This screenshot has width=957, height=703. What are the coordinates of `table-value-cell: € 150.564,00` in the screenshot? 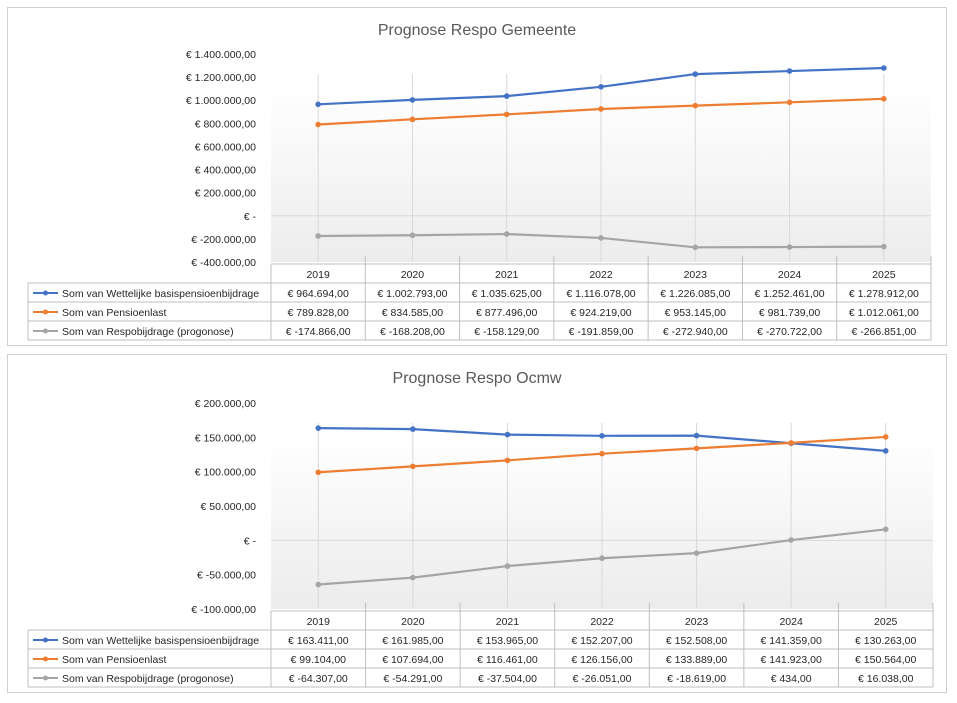 It's located at (885, 660).